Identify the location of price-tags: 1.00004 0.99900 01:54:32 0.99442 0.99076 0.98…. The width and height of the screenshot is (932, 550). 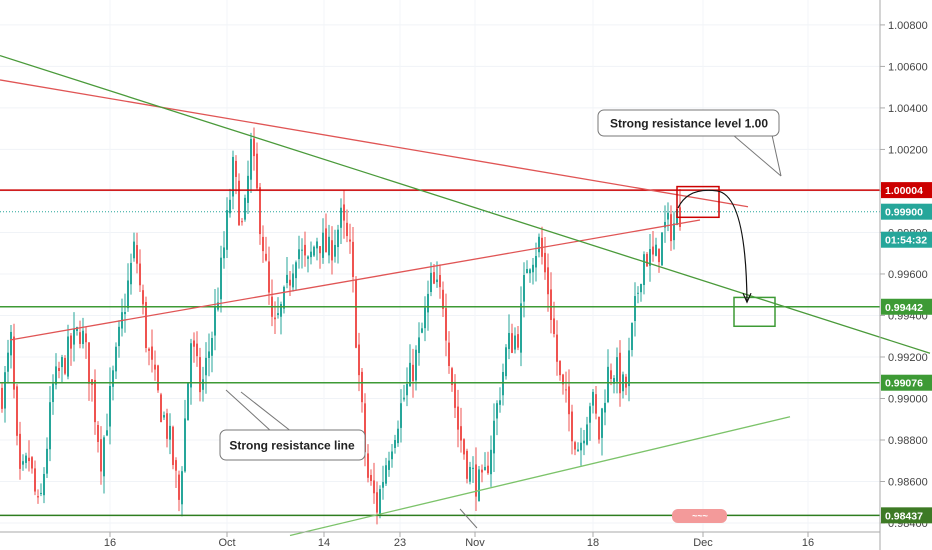
(906, 353).